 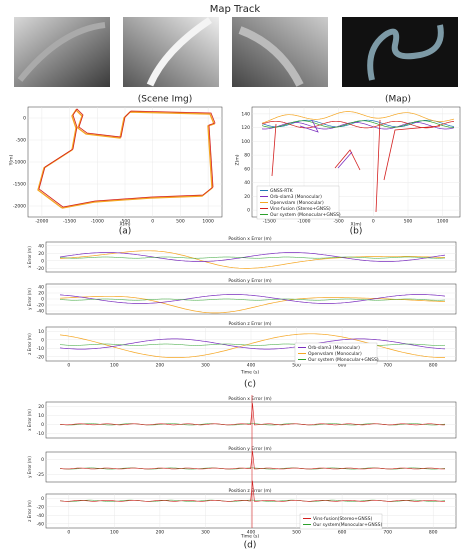 I want to click on x-tick-label: 200, so click(x=160, y=366).